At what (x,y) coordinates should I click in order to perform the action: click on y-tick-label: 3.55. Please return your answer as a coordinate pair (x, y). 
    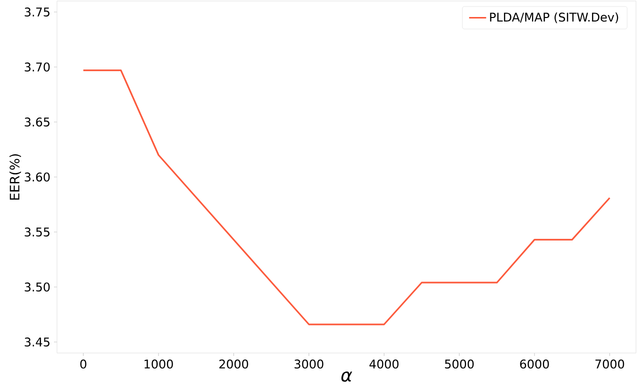
    Looking at the image, I should click on (37, 232).